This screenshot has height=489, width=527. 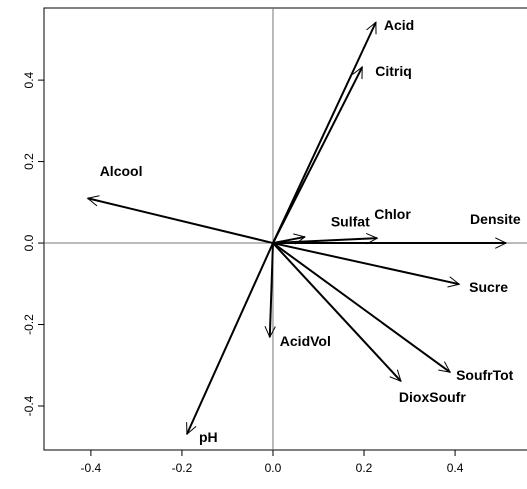 What do you see at coordinates (273, 468) in the screenshot?
I see `x-tick-label: 0.0` at bounding box center [273, 468].